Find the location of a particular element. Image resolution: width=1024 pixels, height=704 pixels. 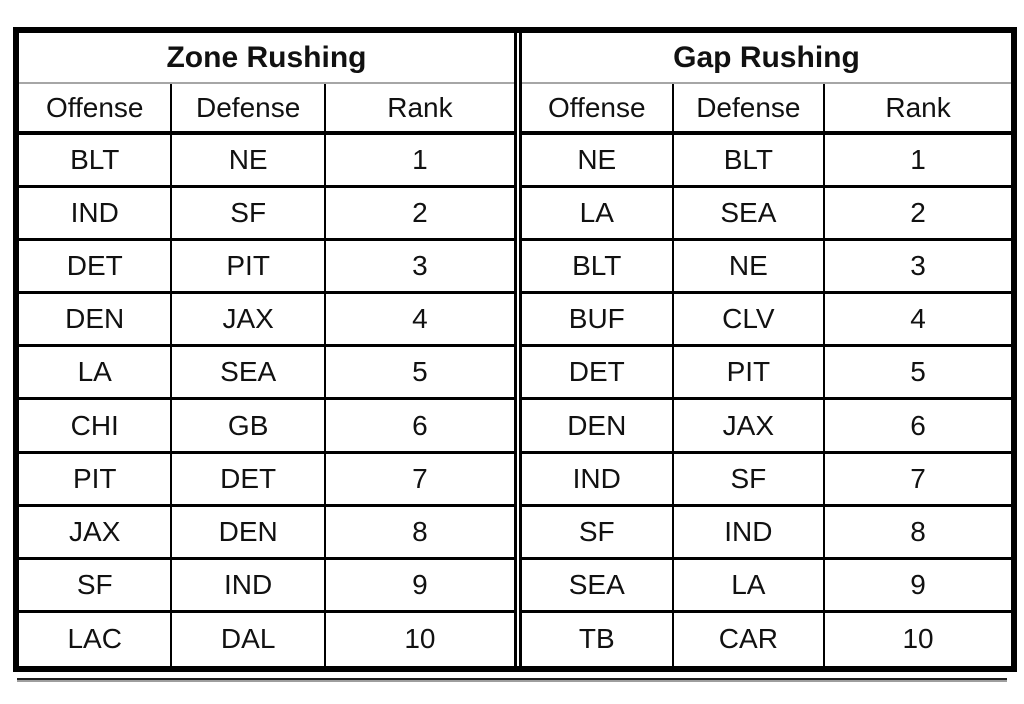

table-cell: CHI is located at coordinates (96, 427).